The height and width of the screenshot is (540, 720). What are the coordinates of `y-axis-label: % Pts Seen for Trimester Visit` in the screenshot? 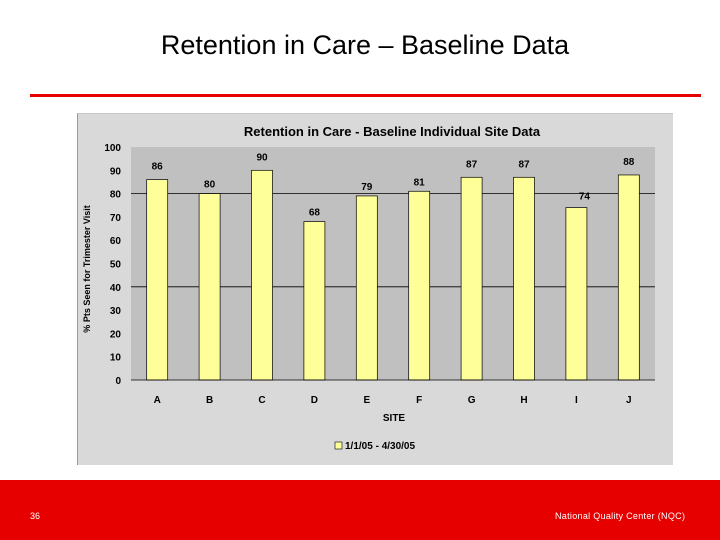 It's located at (87, 268).